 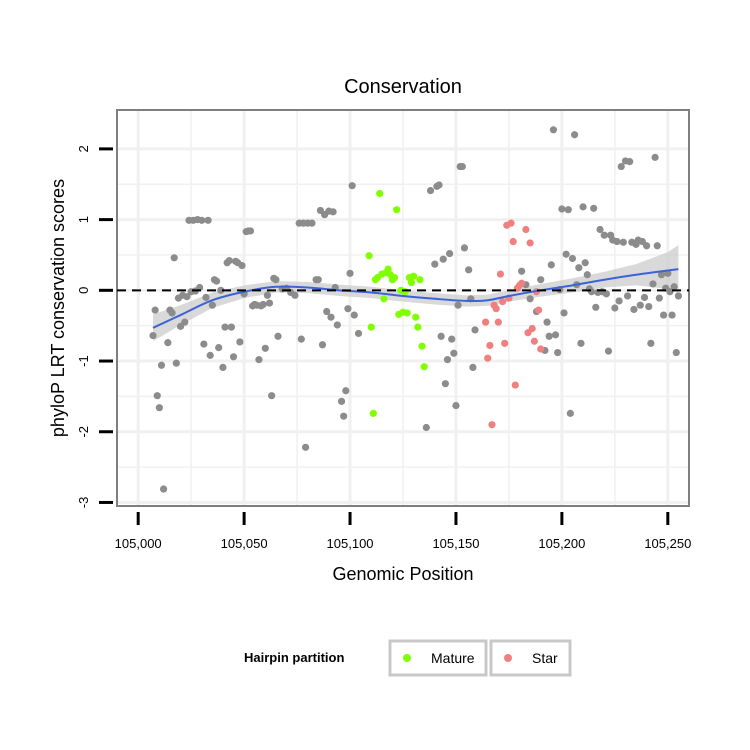 What do you see at coordinates (403, 87) in the screenshot?
I see `chart-title: Conservation` at bounding box center [403, 87].